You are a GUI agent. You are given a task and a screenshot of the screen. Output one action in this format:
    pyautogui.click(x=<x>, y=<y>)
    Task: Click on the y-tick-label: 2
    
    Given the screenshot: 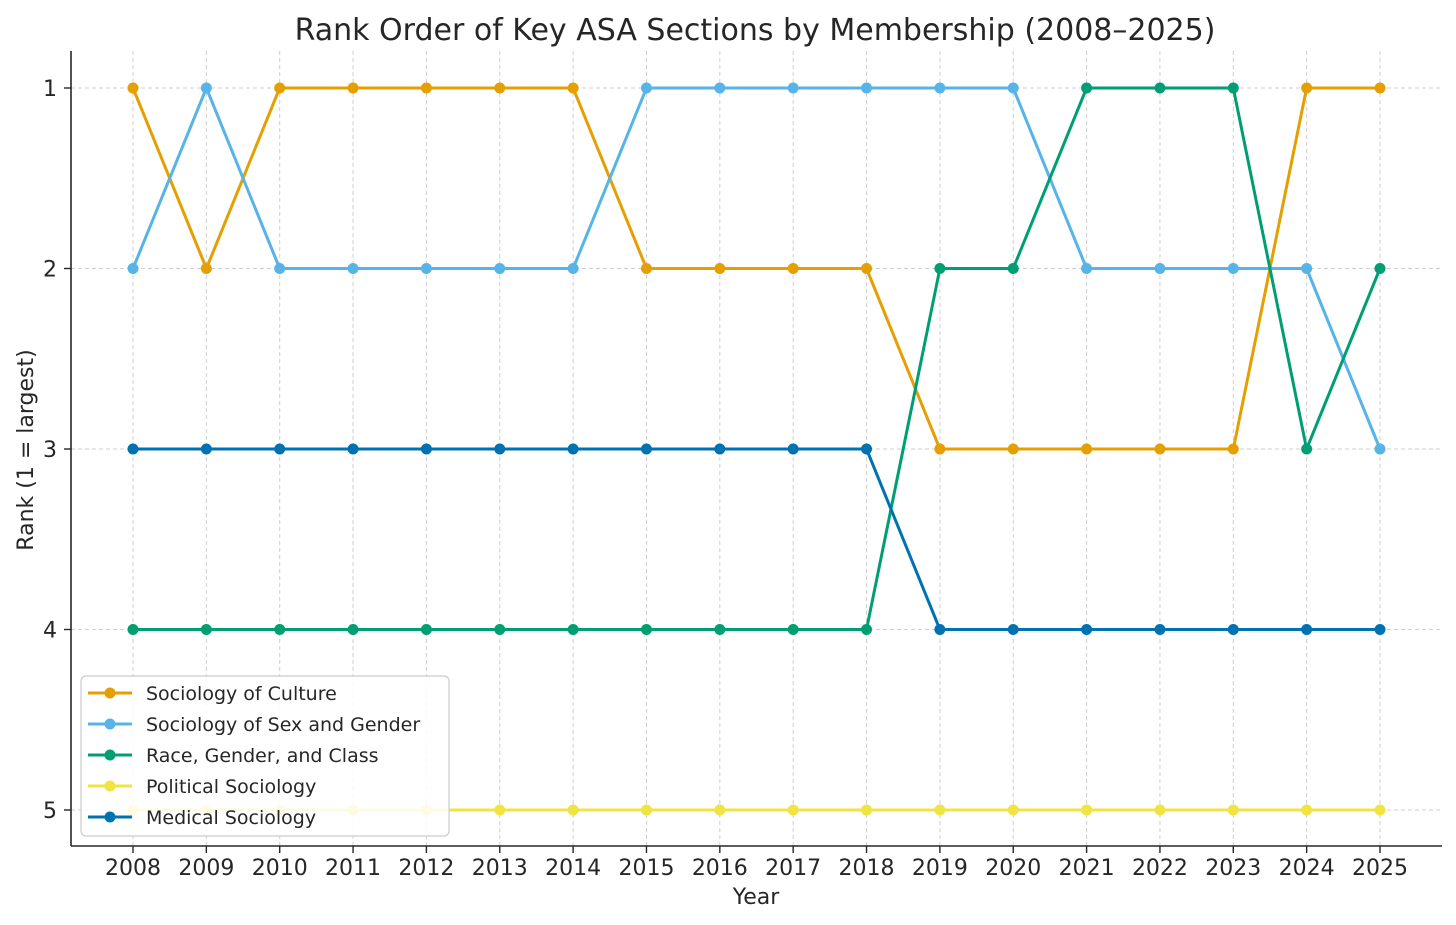 What is the action you would take?
    pyautogui.click(x=50, y=270)
    